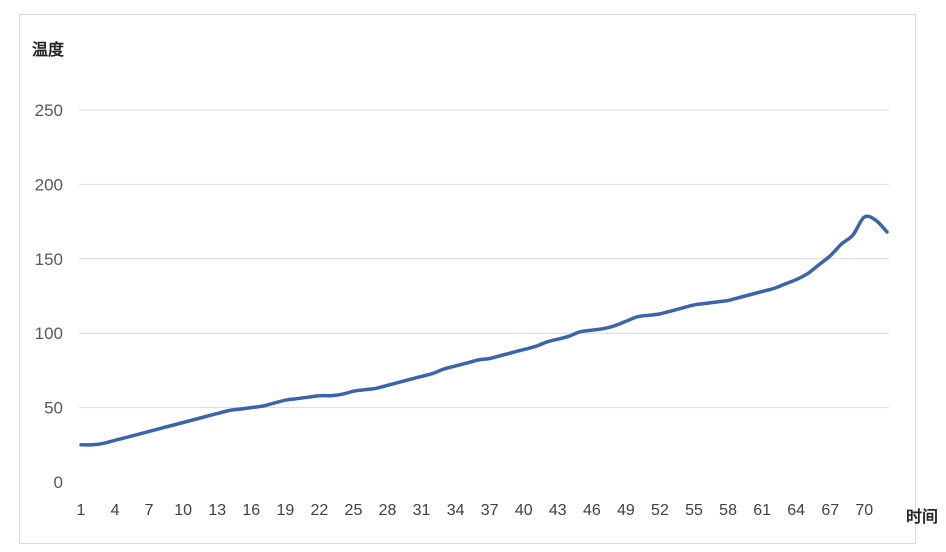 Image resolution: width=946 pixels, height=552 pixels. What do you see at coordinates (48, 49) in the screenshot?
I see `y-axis-title: 温度` at bounding box center [48, 49].